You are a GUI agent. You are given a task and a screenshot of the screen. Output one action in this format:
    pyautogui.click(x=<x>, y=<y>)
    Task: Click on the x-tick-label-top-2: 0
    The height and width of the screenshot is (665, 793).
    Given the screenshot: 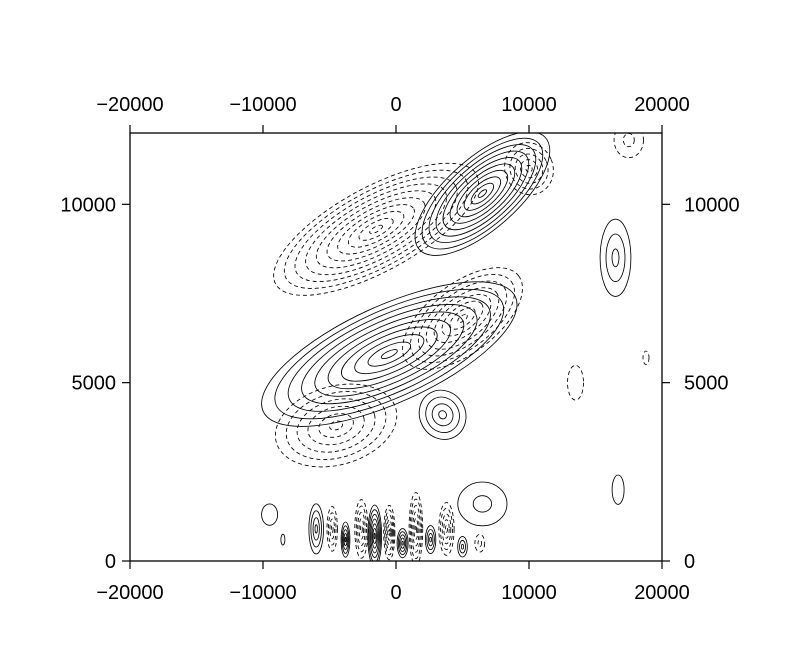 What is the action you would take?
    pyautogui.click(x=395, y=105)
    